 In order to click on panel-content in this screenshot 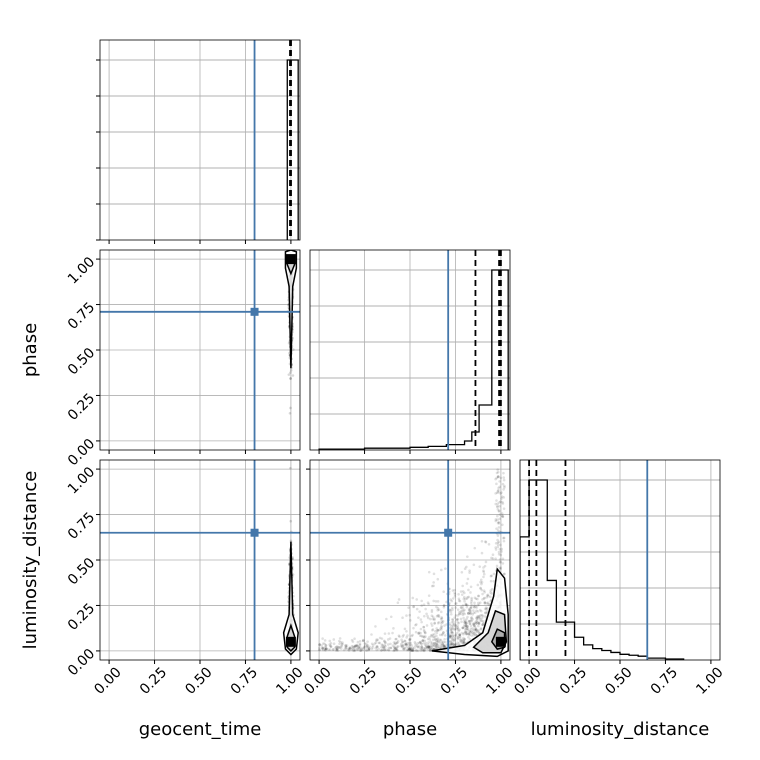, I will do `click(200, 350)`.